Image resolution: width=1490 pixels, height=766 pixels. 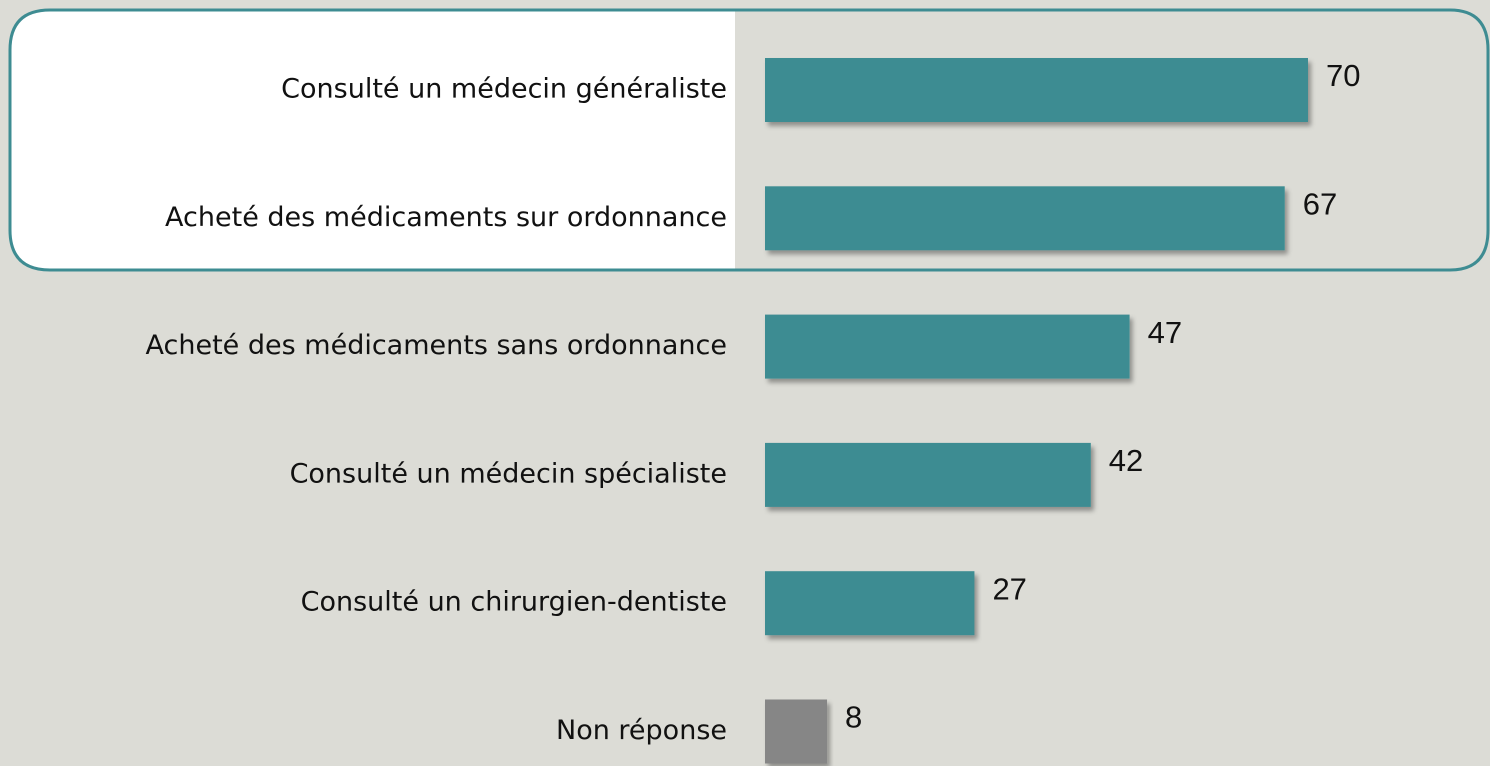 What do you see at coordinates (1165, 332) in the screenshot?
I see `value-label: 47` at bounding box center [1165, 332].